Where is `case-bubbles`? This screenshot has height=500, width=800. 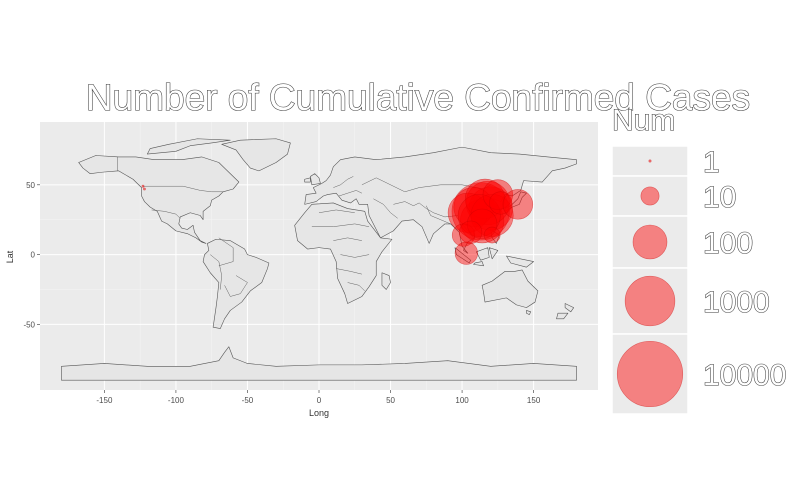 case-bubbles is located at coordinates (337, 221).